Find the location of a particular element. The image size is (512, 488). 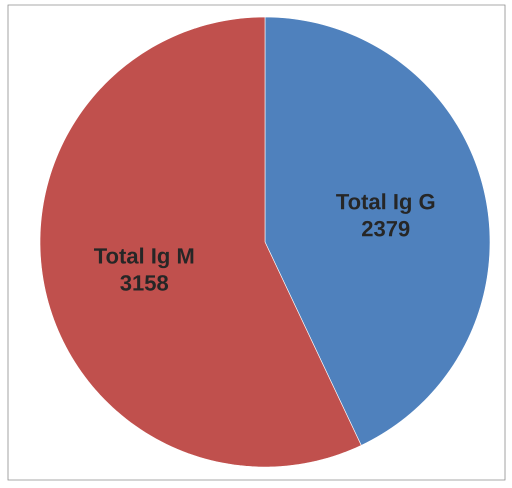

slice-label: Total Ig M is located at coordinates (144, 258).